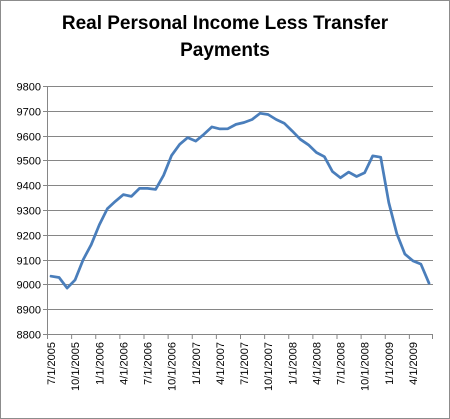 The image size is (450, 419). Describe the element at coordinates (29, 262) in the screenshot. I see `y-tick-label: 9100` at that location.